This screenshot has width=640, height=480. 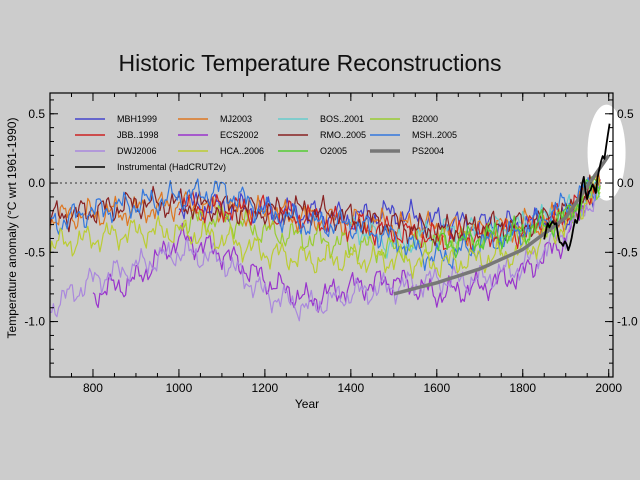 I want to click on legend-label: DWJ2006, so click(x=137, y=151).